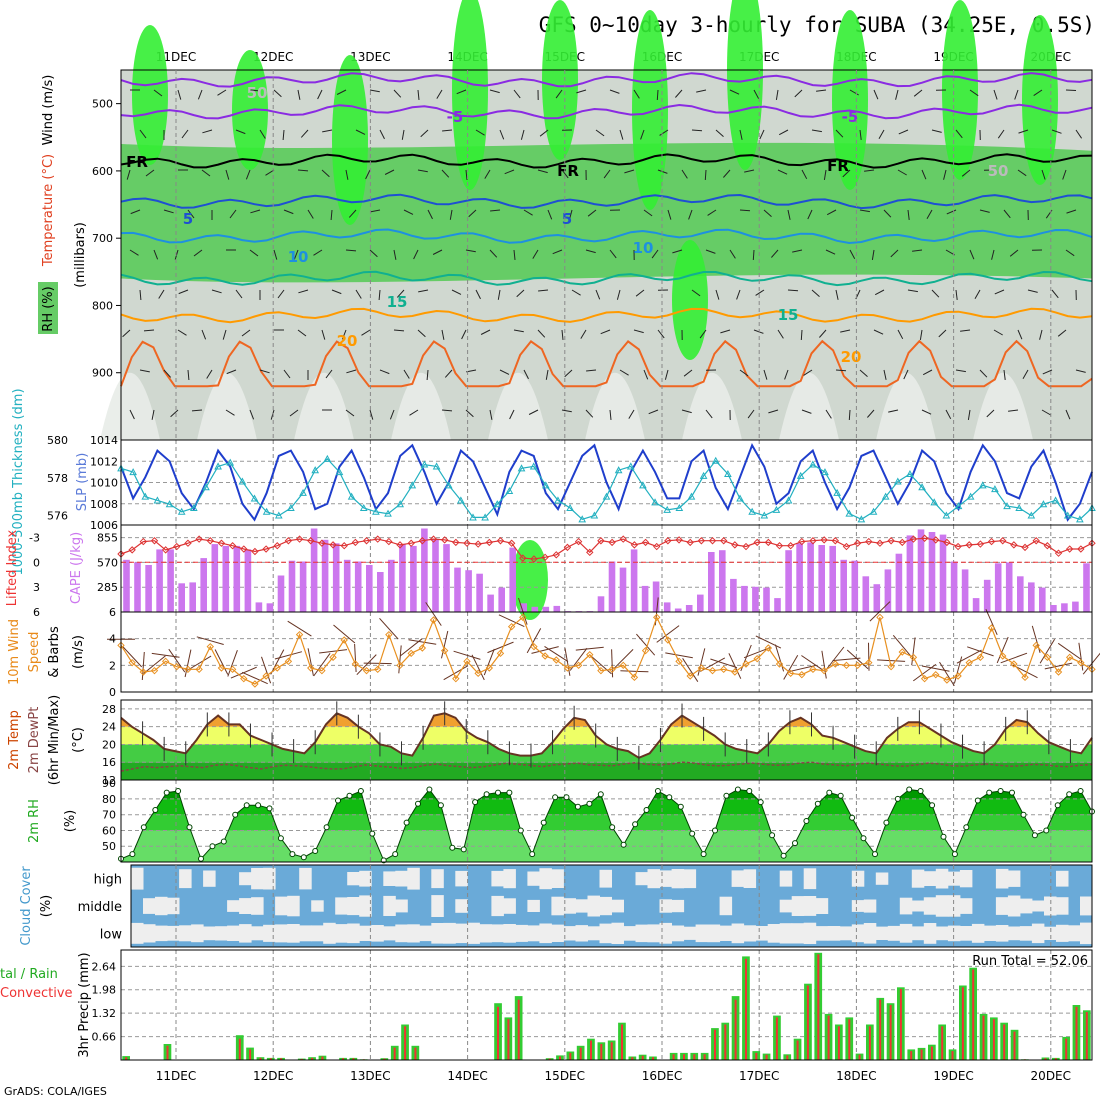 The height and width of the screenshot is (1100, 1100). I want to click on rh-label: RH (%), so click(48, 308).